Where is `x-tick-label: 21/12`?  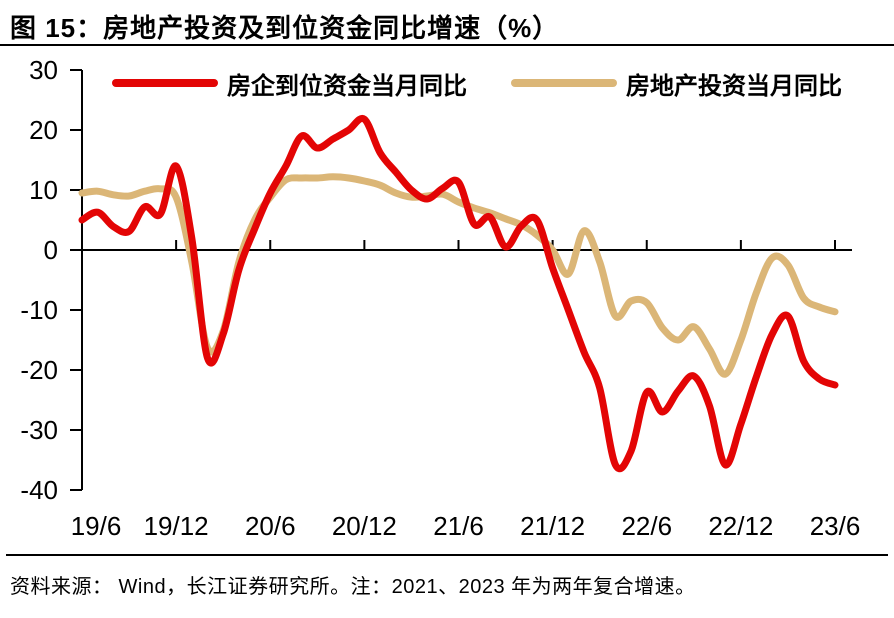 x-tick-label: 21/12 is located at coordinates (552, 526).